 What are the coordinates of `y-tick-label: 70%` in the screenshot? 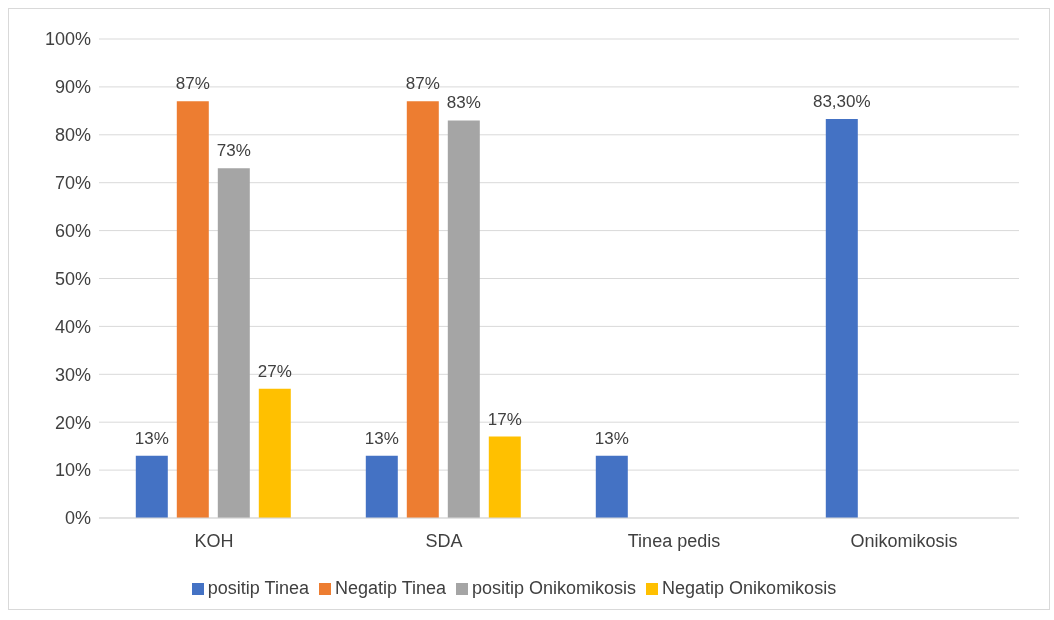 It's located at (72, 183).